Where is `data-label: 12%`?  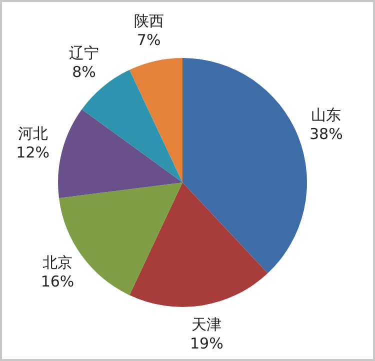
data-label: 12% is located at coordinates (33, 152).